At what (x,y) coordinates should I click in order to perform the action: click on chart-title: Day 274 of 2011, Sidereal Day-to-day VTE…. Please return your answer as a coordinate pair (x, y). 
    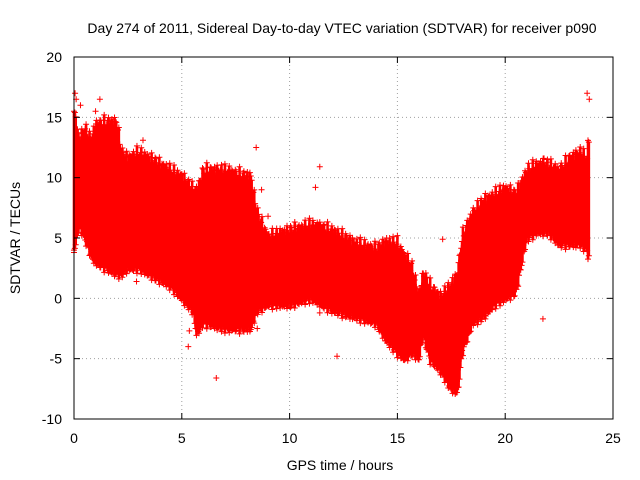
    Looking at the image, I should click on (341, 28).